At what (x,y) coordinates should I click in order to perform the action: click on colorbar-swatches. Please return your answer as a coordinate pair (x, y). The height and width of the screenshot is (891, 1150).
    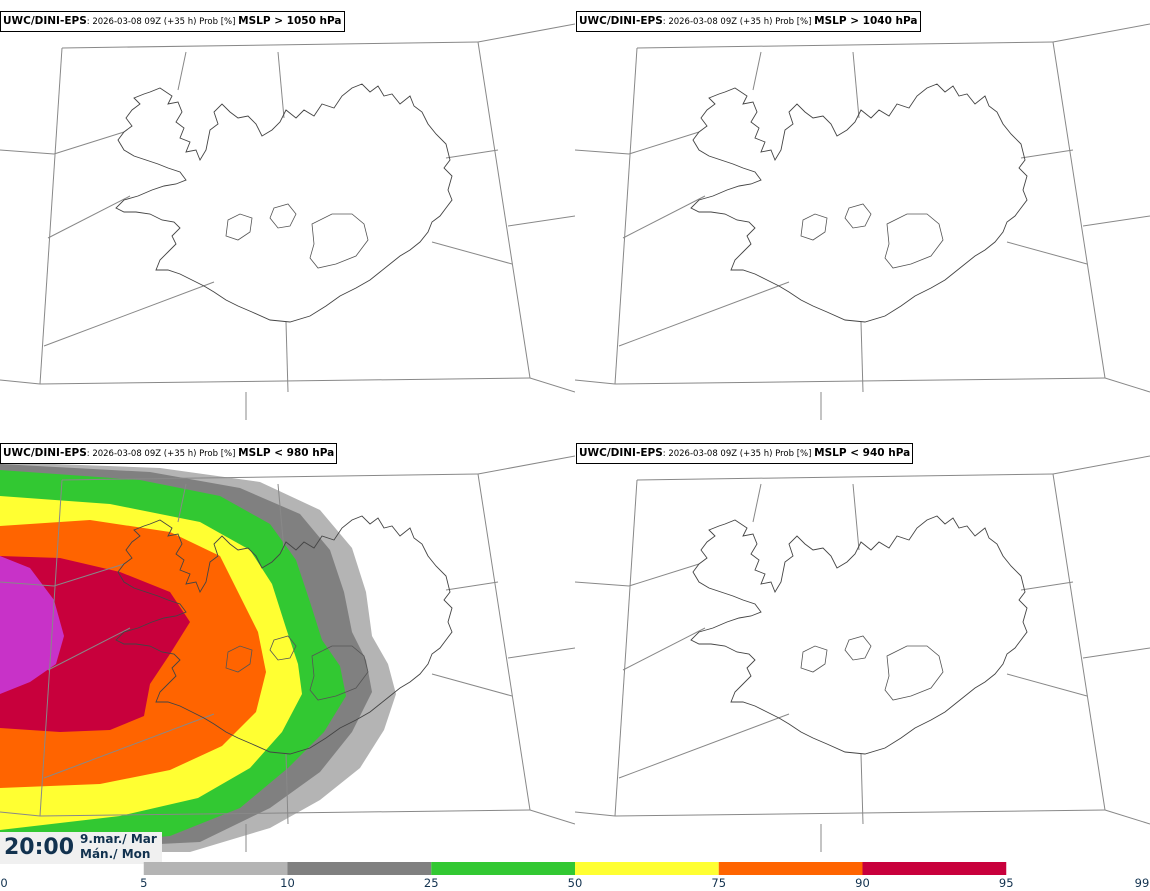
    Looking at the image, I should click on (575, 868).